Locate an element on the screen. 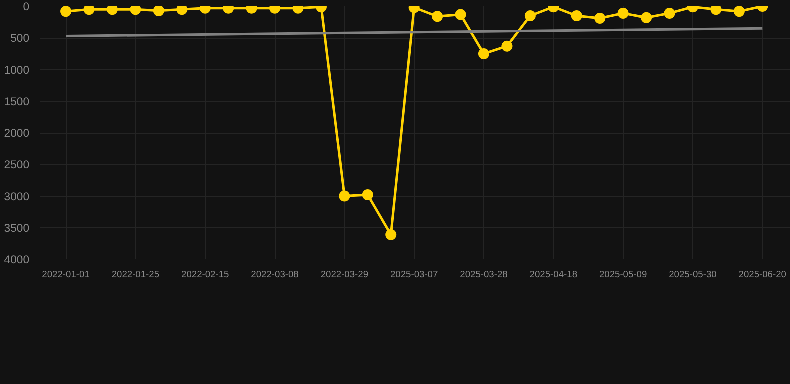  y-tick-label: 2500 is located at coordinates (17, 166).